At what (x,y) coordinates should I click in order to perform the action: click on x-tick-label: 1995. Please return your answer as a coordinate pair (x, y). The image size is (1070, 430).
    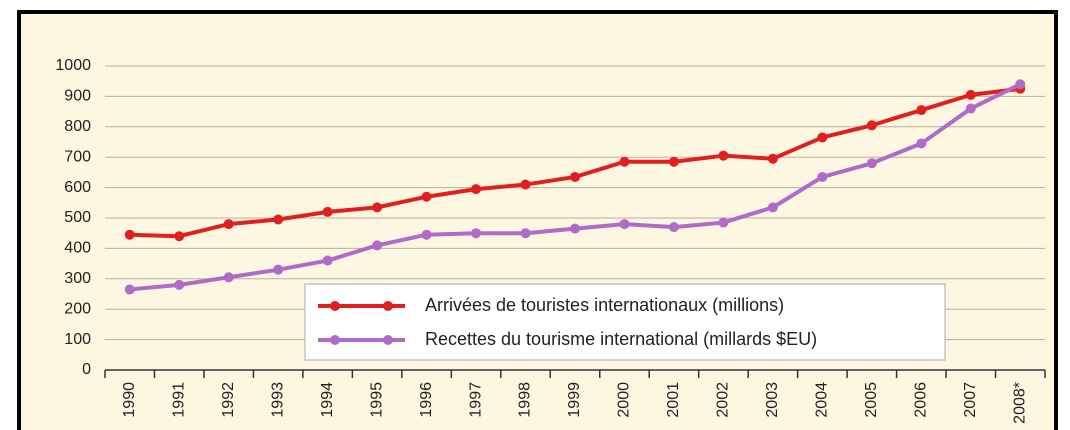
    Looking at the image, I should click on (376, 400).